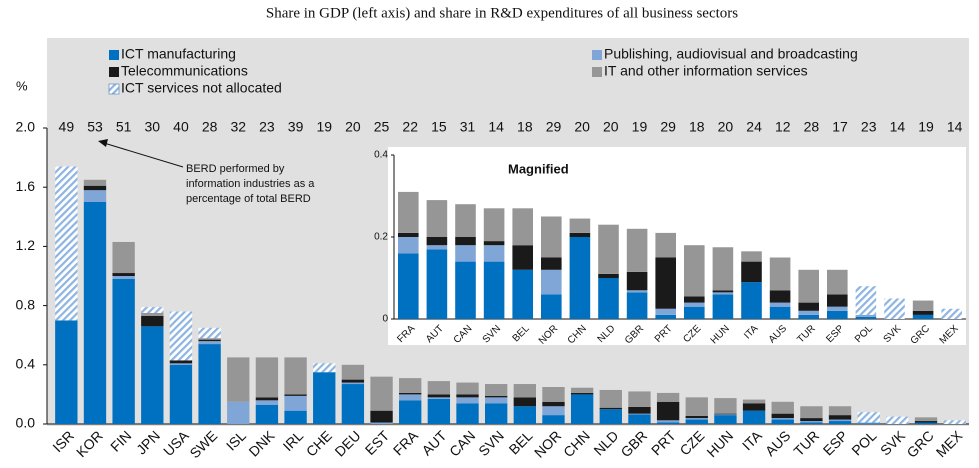 This screenshot has width=979, height=468. What do you see at coordinates (261, 443) in the screenshot?
I see `x-tick-label: DNK` at bounding box center [261, 443].